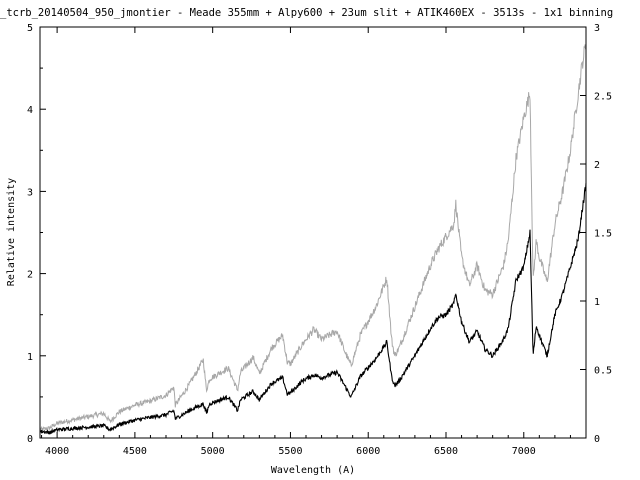 This screenshot has width=640, height=480. I want to click on x-axis-label: Wavelength (A), so click(313, 470).